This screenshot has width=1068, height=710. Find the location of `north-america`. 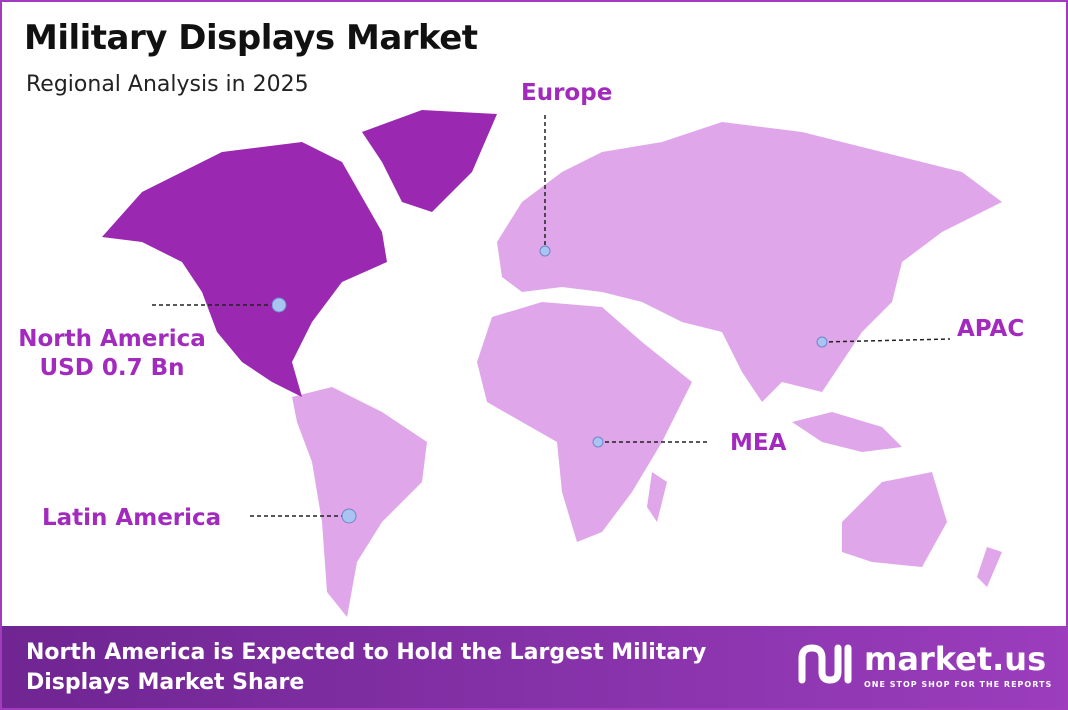

north-america is located at coordinates (299, 253).